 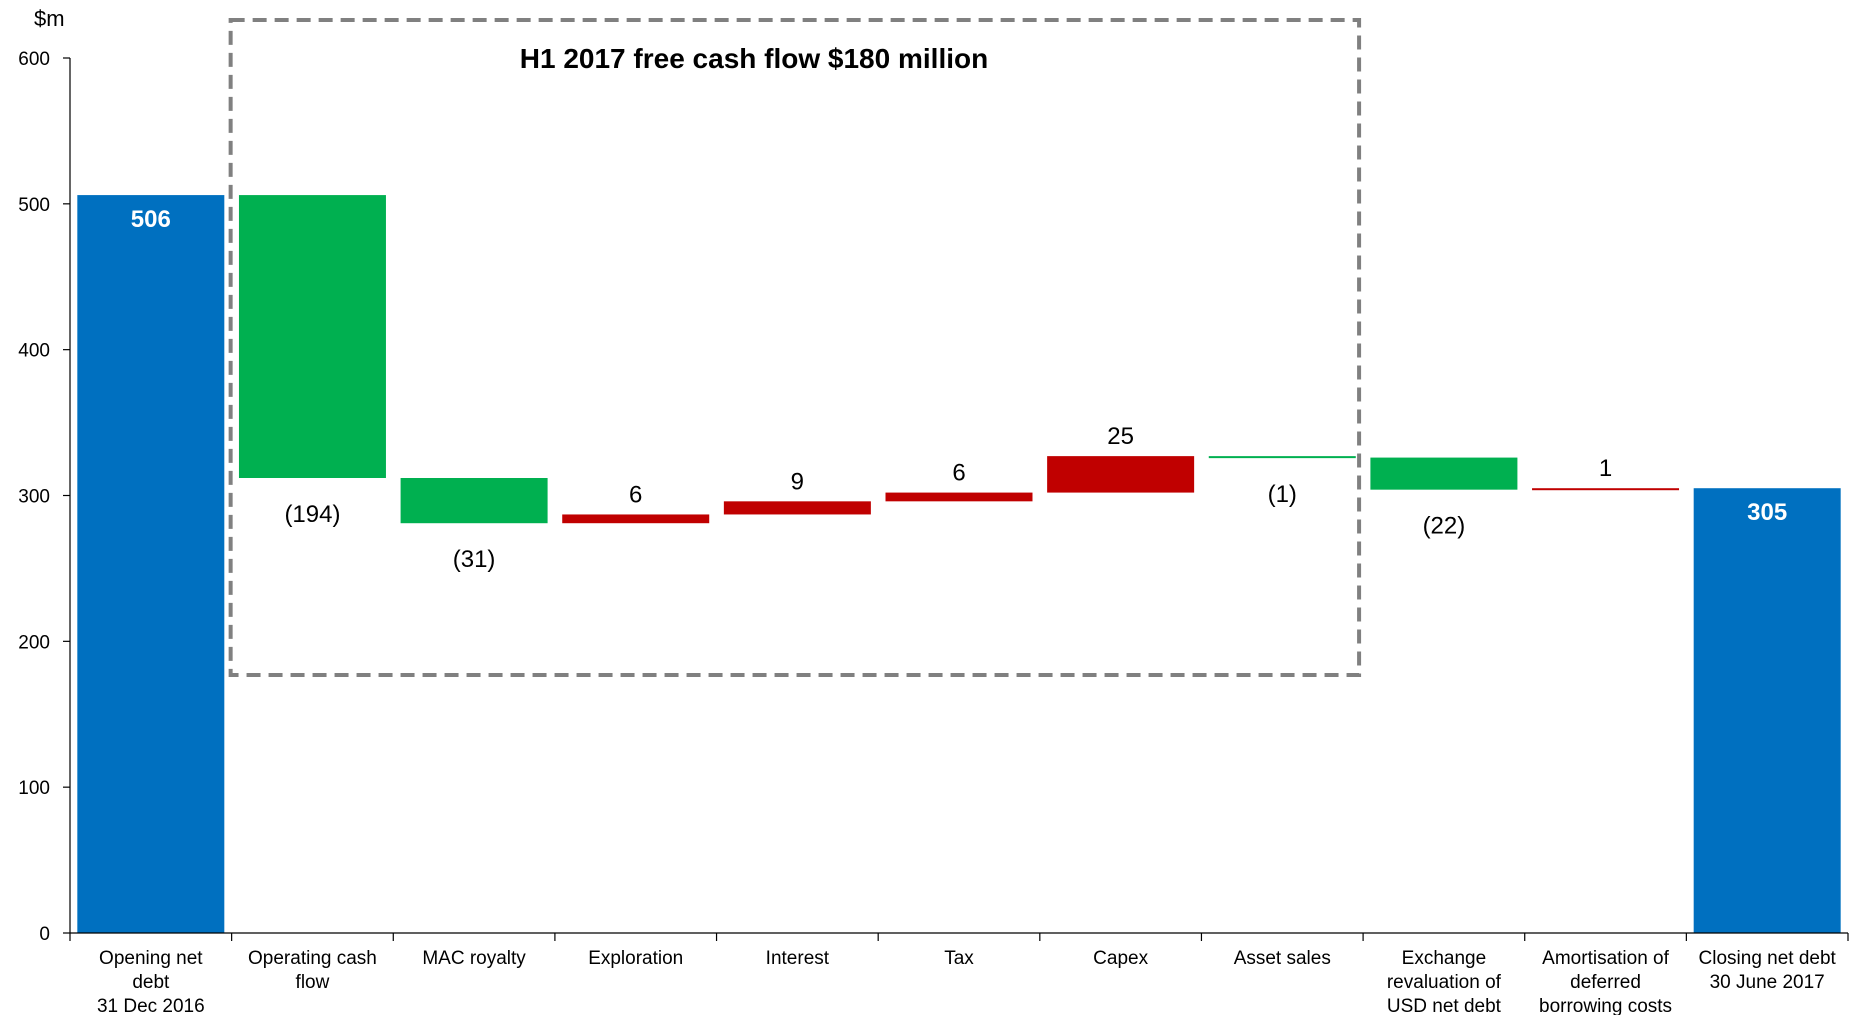 I want to click on data-label: 9, so click(x=797, y=481).